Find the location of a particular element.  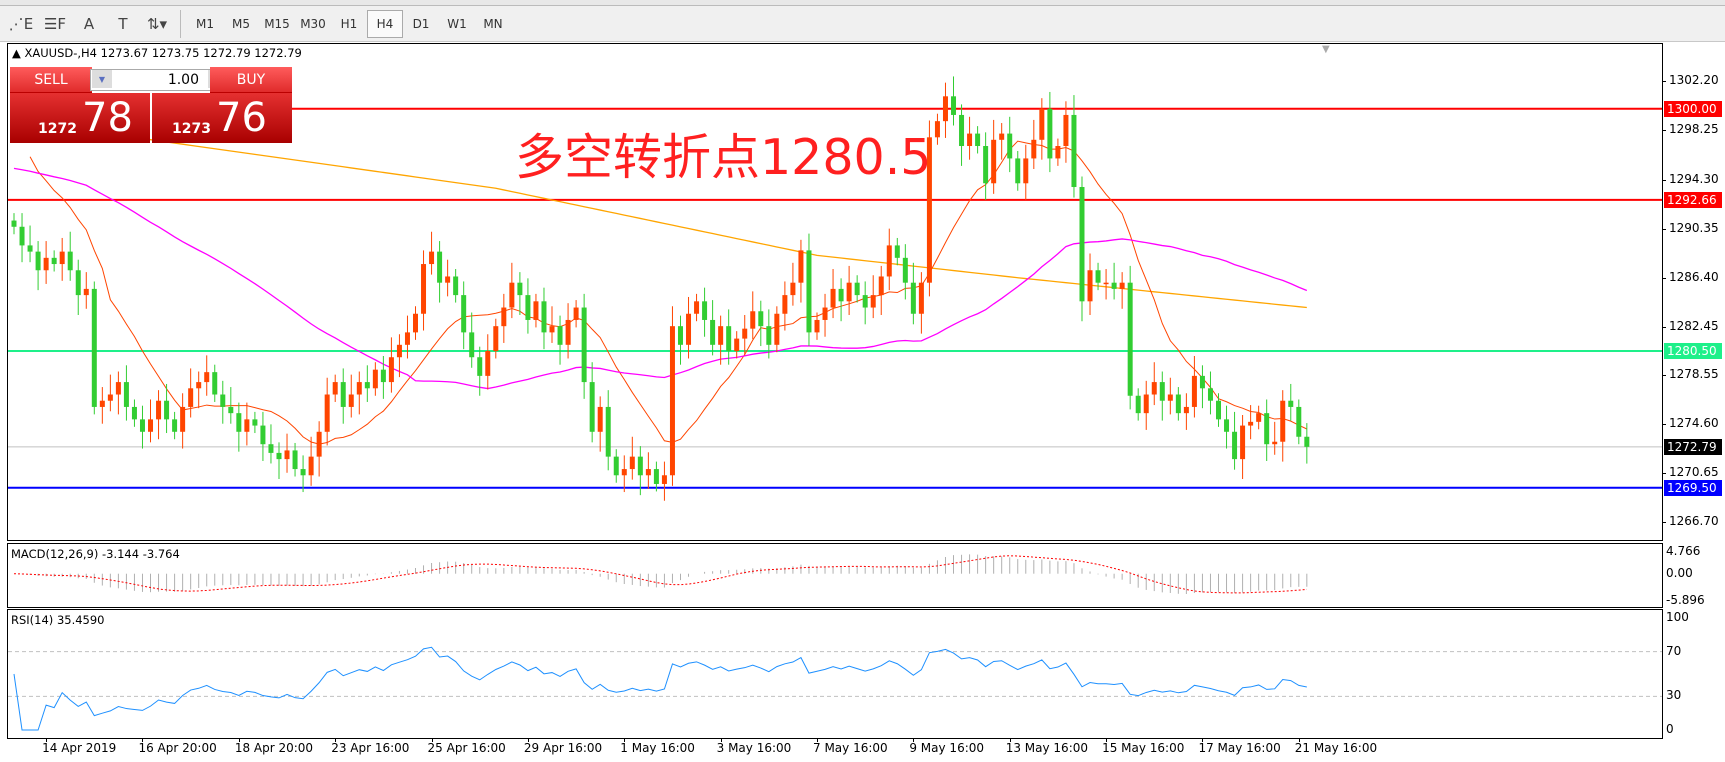

chart-shift-marker-icon: ▼ is located at coordinates (1326, 49).